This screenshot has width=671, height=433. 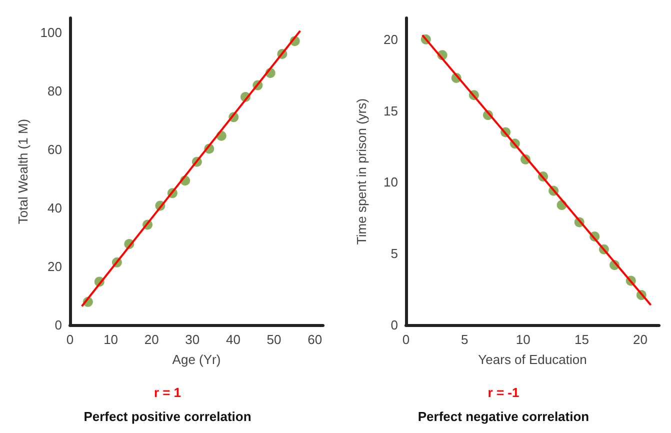 I want to click on y-tick-label: 100, so click(x=51, y=32).